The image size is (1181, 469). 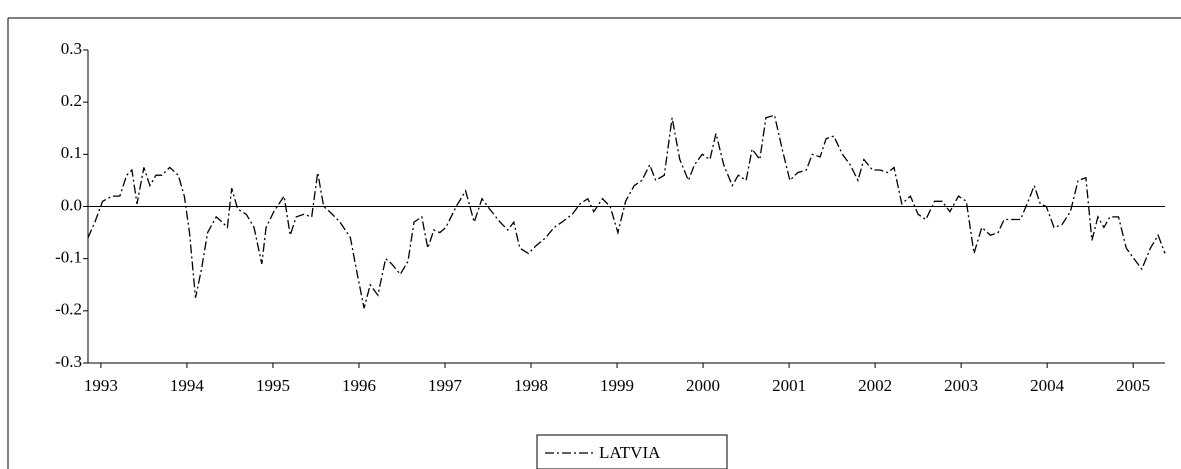 I want to click on y-tick-label: 0.3, so click(x=71, y=48).